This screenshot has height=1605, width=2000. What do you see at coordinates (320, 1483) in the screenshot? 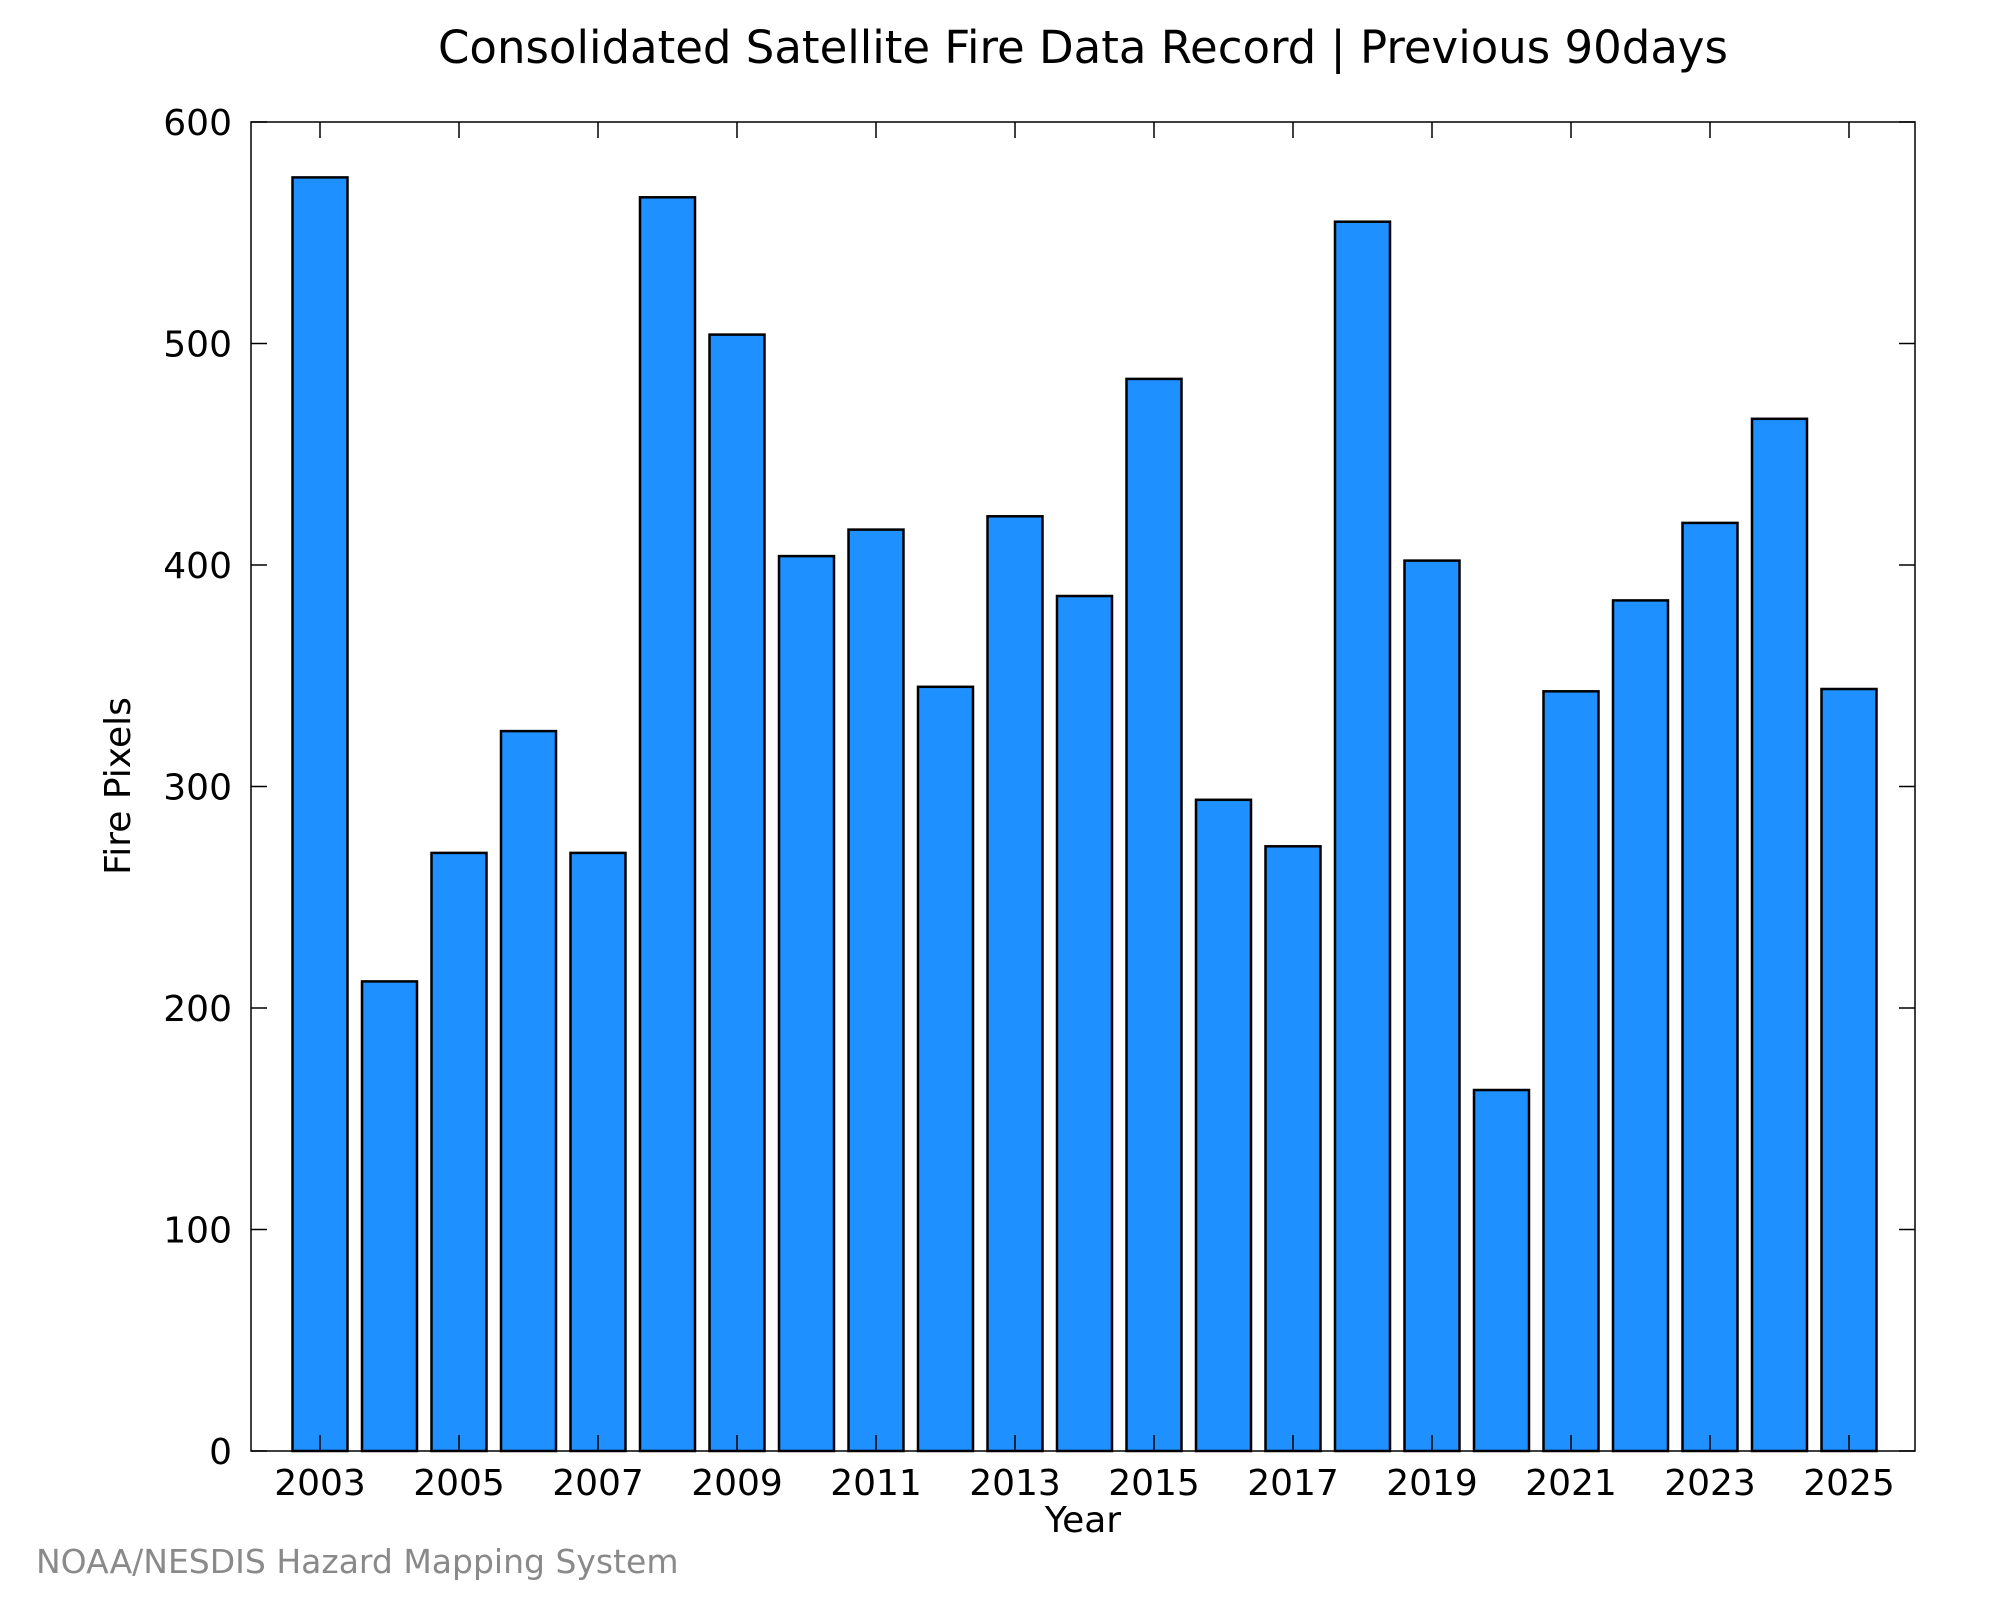
I see `x-tick-label: 2003` at bounding box center [320, 1483].